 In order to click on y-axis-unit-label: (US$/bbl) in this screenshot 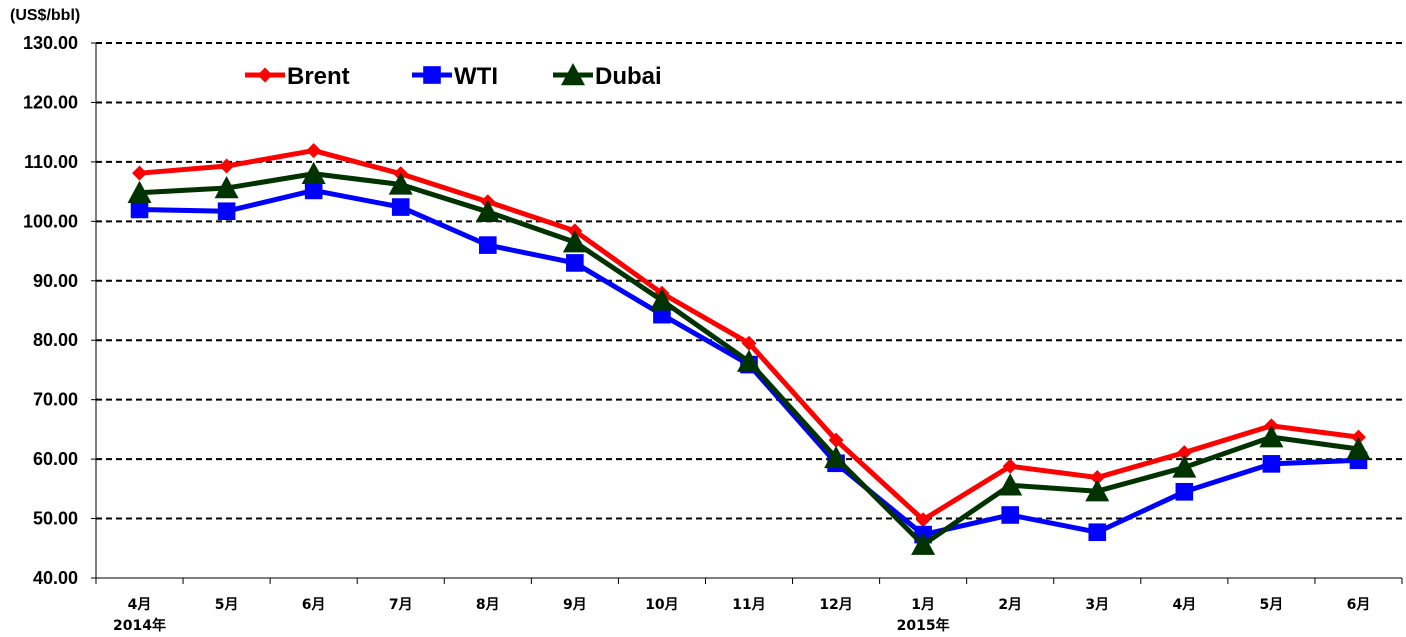, I will do `click(45, 15)`.